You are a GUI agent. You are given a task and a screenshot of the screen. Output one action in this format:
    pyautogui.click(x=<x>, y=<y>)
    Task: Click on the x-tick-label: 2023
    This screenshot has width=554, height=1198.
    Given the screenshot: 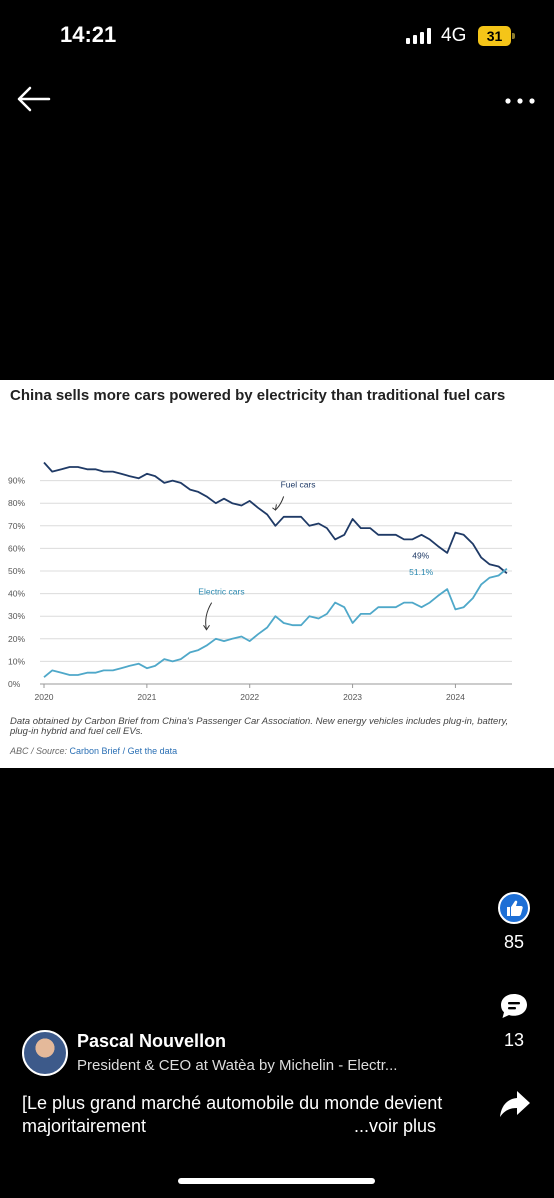 What is the action you would take?
    pyautogui.click(x=352, y=697)
    